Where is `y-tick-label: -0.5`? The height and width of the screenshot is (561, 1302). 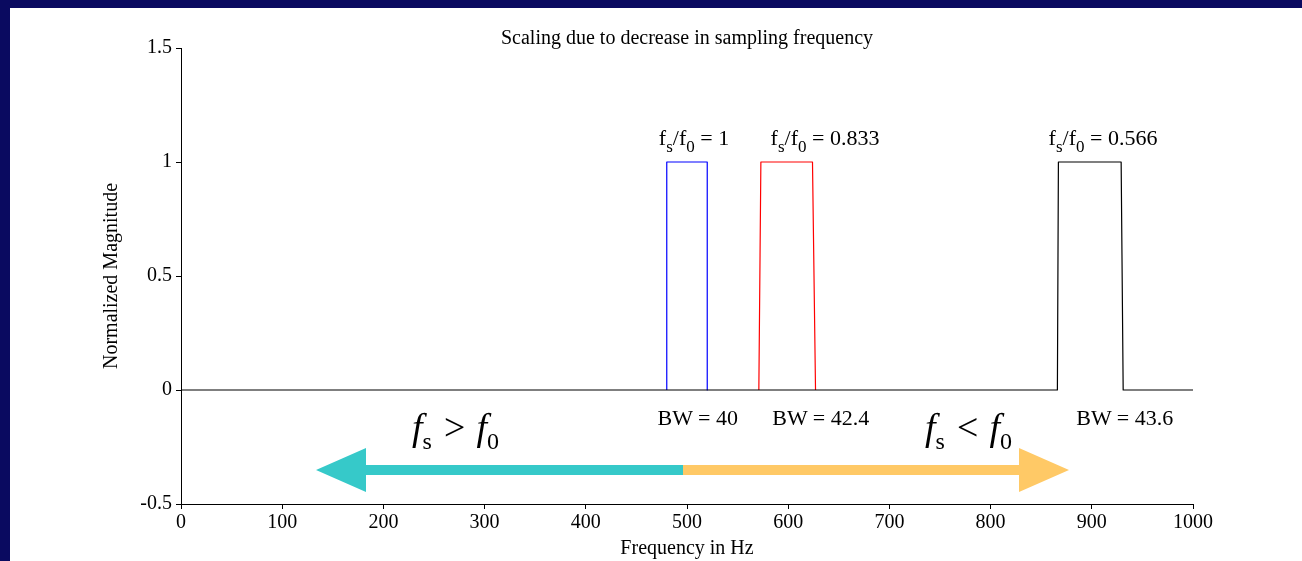 y-tick-label: -0.5 is located at coordinates (156, 502).